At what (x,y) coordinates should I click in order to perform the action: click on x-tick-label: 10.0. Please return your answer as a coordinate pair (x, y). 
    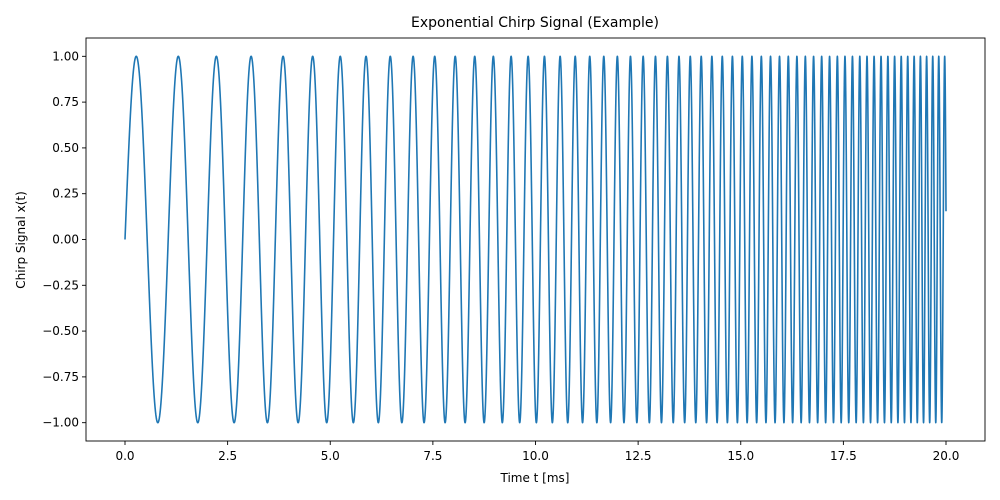
    Looking at the image, I should click on (535, 456).